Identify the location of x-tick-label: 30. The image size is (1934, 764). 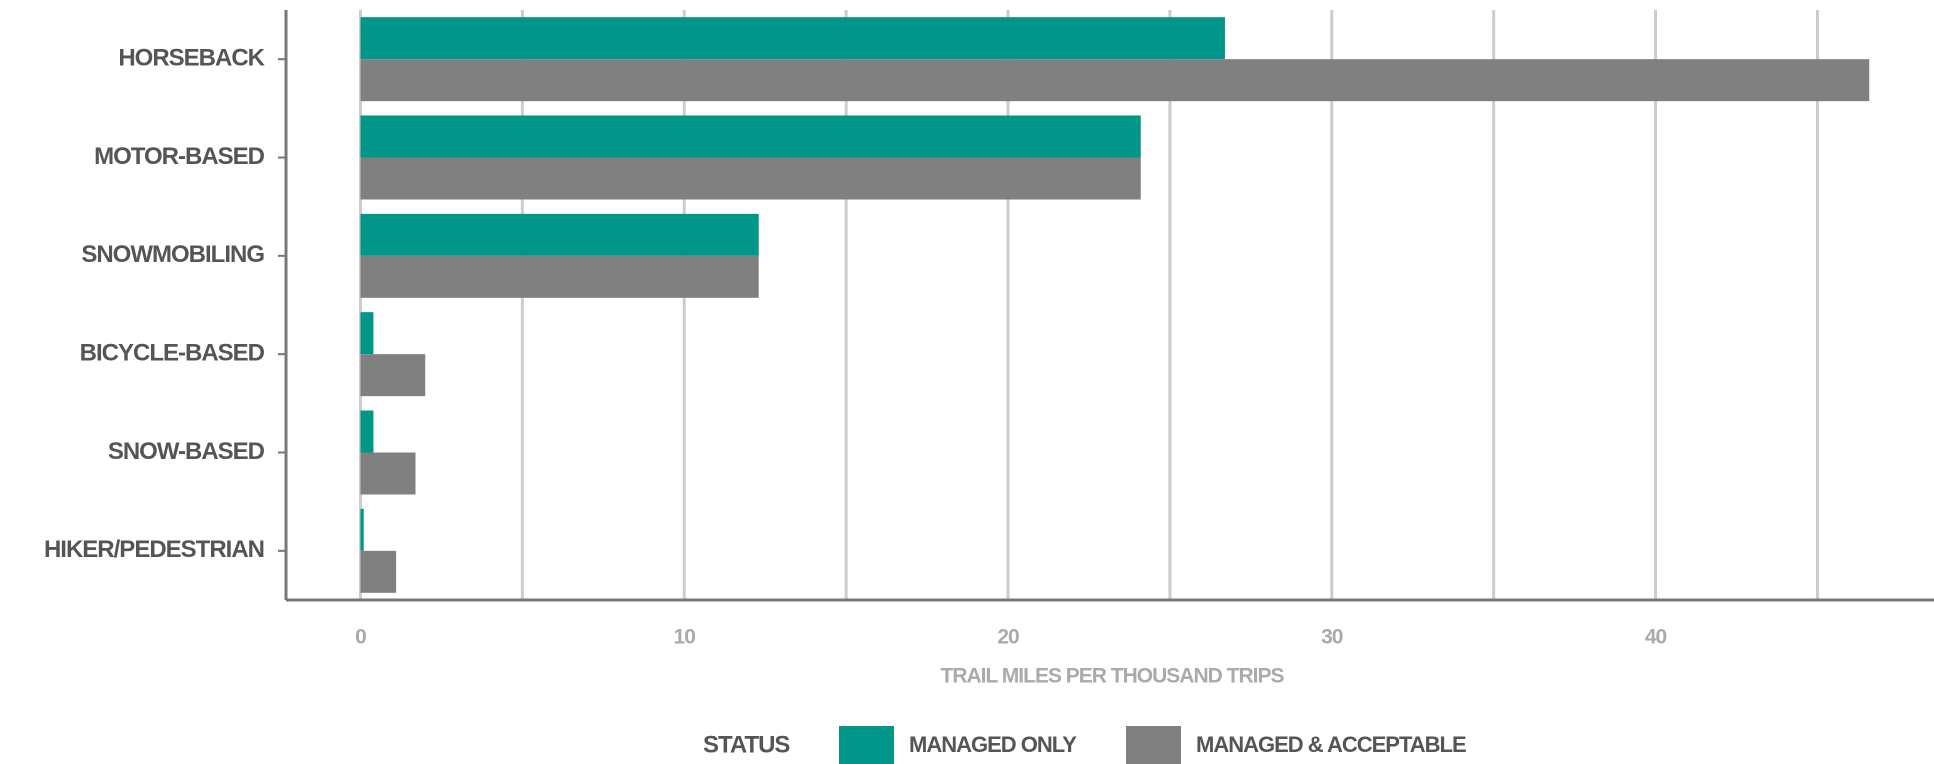
(1332, 637).